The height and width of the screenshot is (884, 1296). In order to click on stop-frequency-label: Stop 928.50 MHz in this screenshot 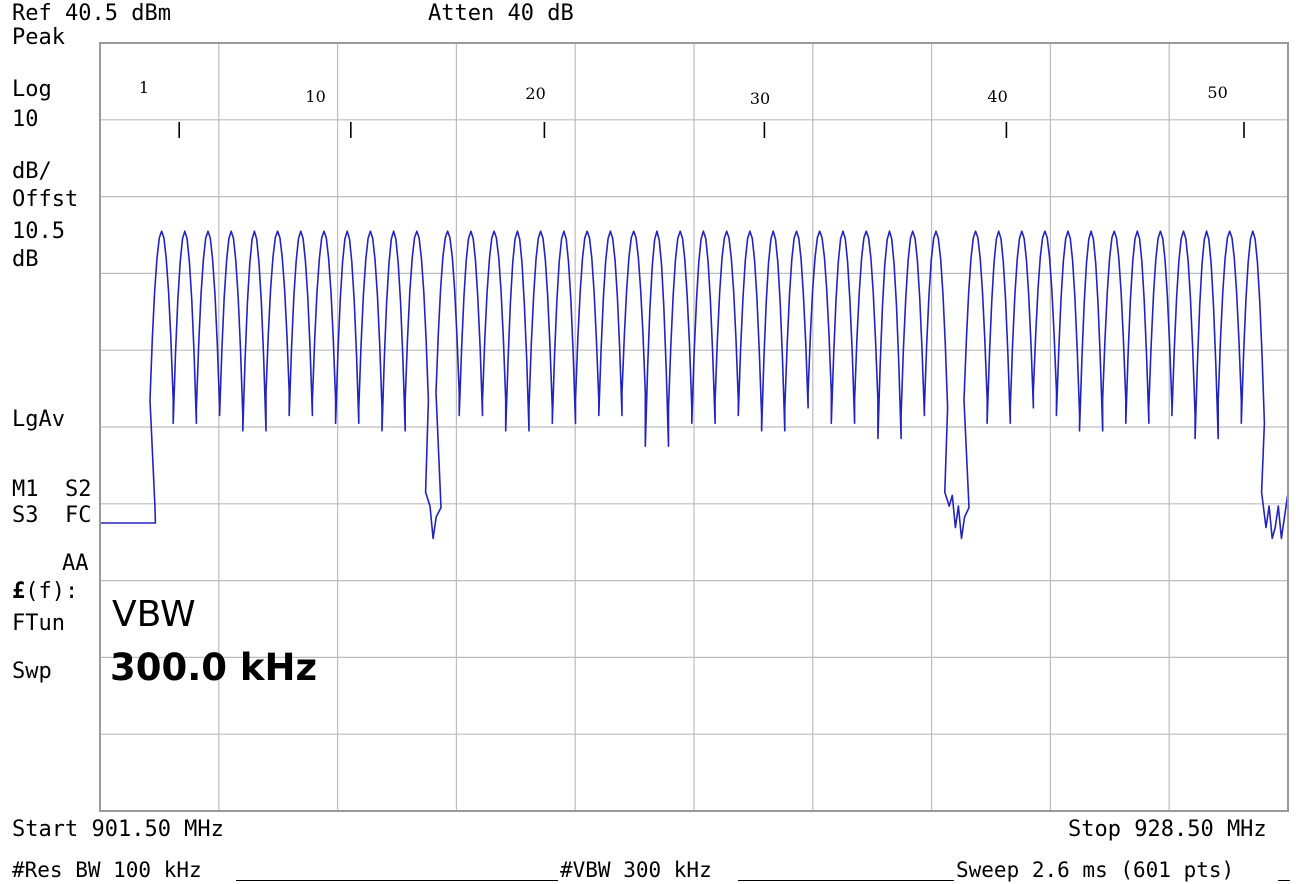, I will do `click(1167, 829)`.